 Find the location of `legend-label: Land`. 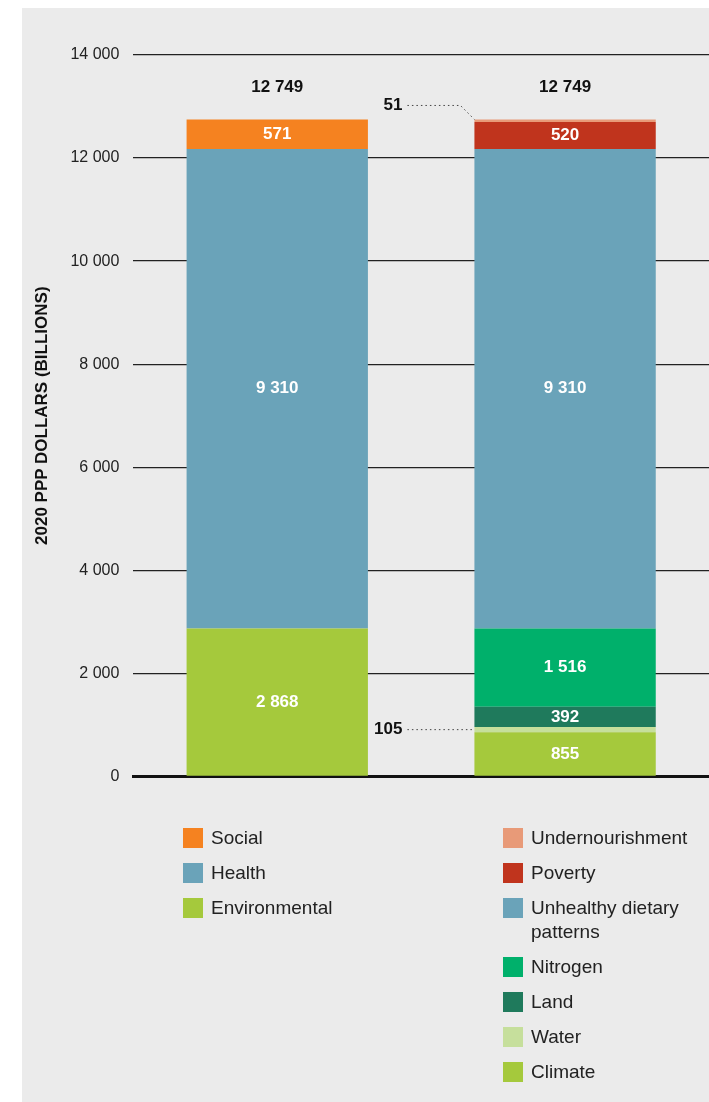

legend-label: Land is located at coordinates (552, 1002).